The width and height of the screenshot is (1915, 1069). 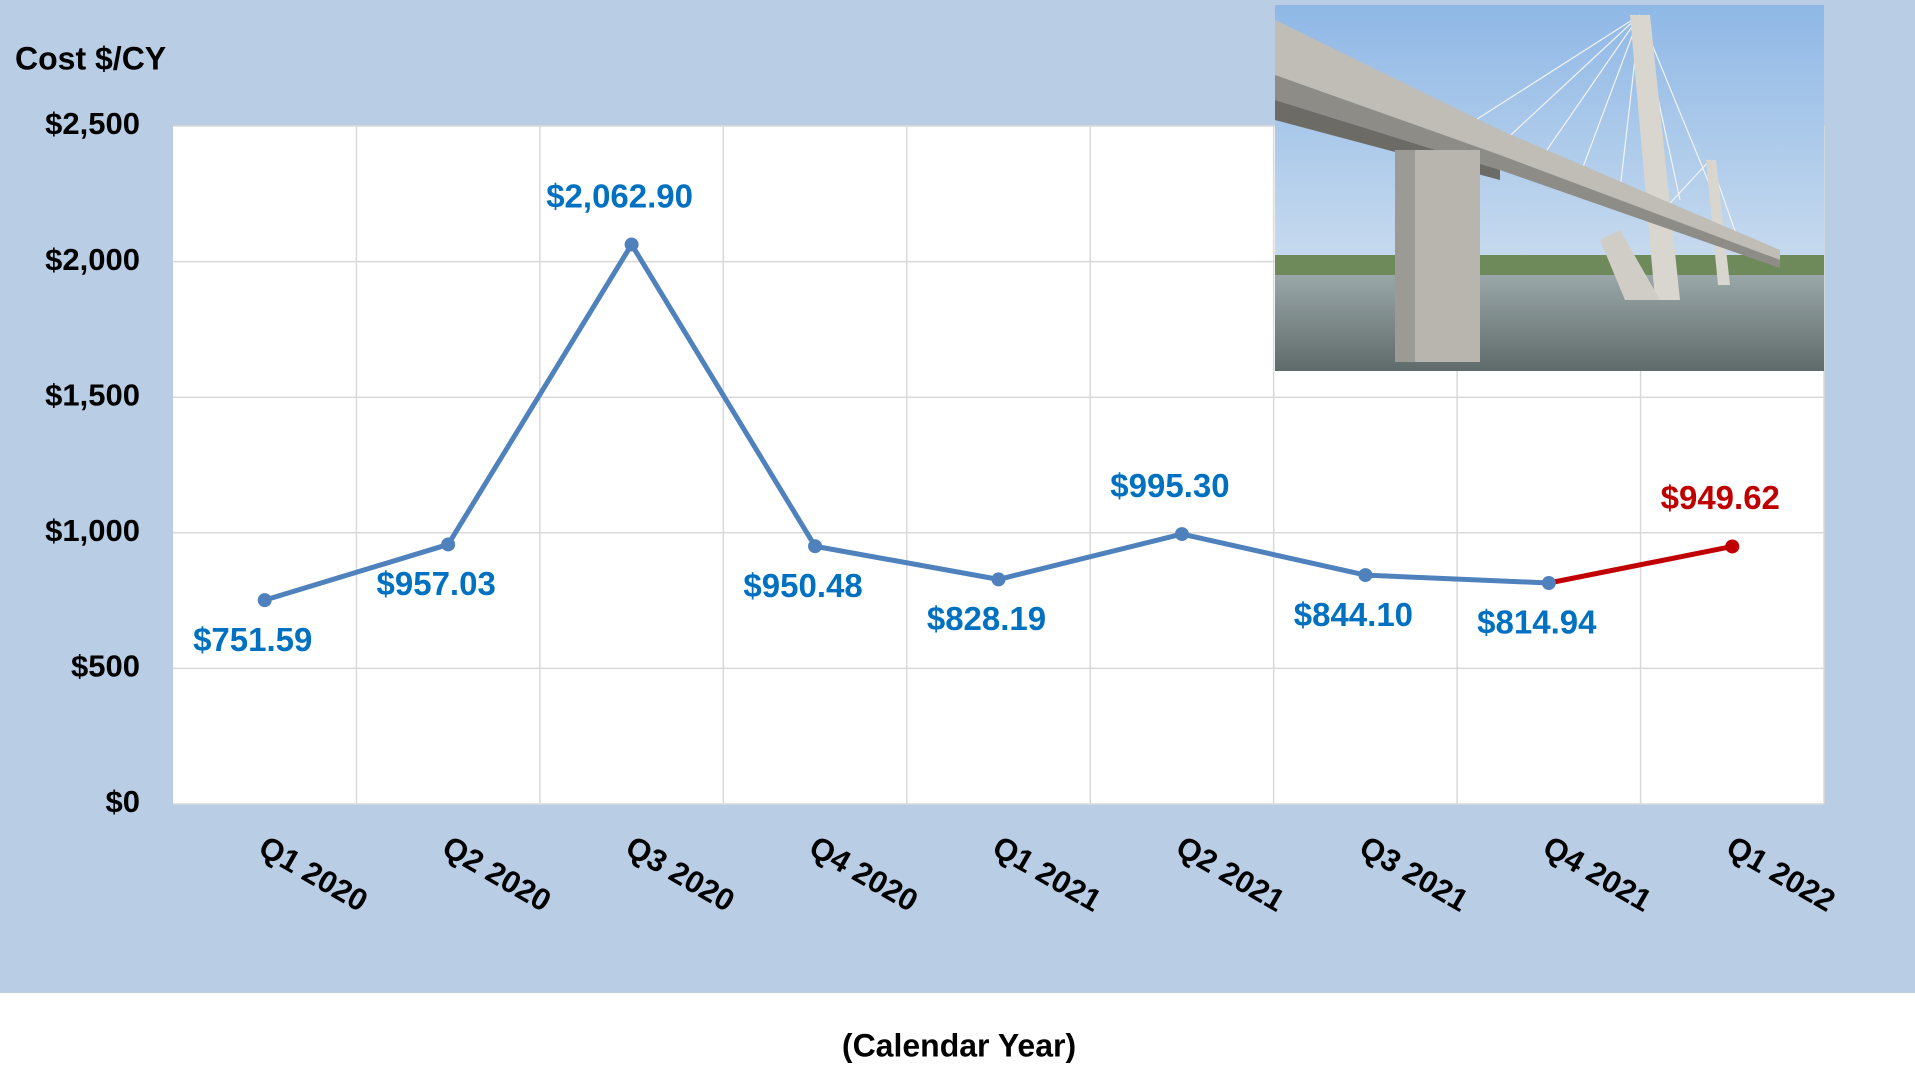 What do you see at coordinates (436, 583) in the screenshot?
I see `data-label: $957.03` at bounding box center [436, 583].